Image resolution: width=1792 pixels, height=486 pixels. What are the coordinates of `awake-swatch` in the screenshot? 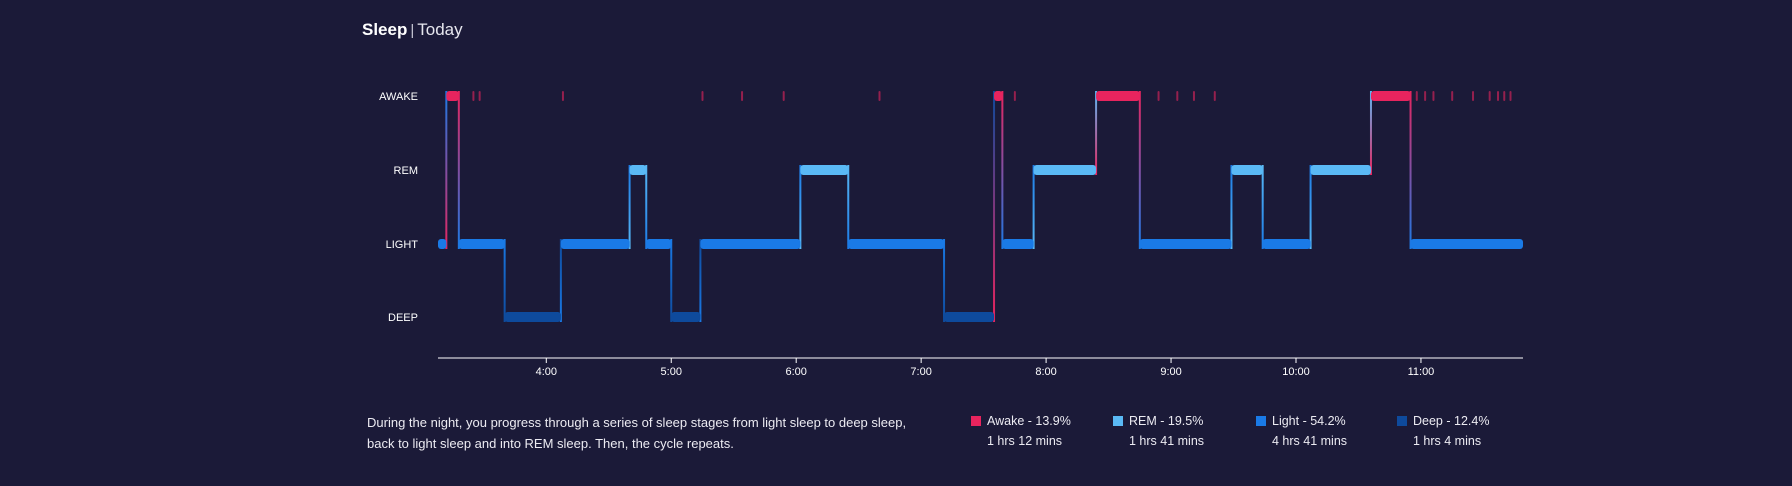 It's located at (976, 421).